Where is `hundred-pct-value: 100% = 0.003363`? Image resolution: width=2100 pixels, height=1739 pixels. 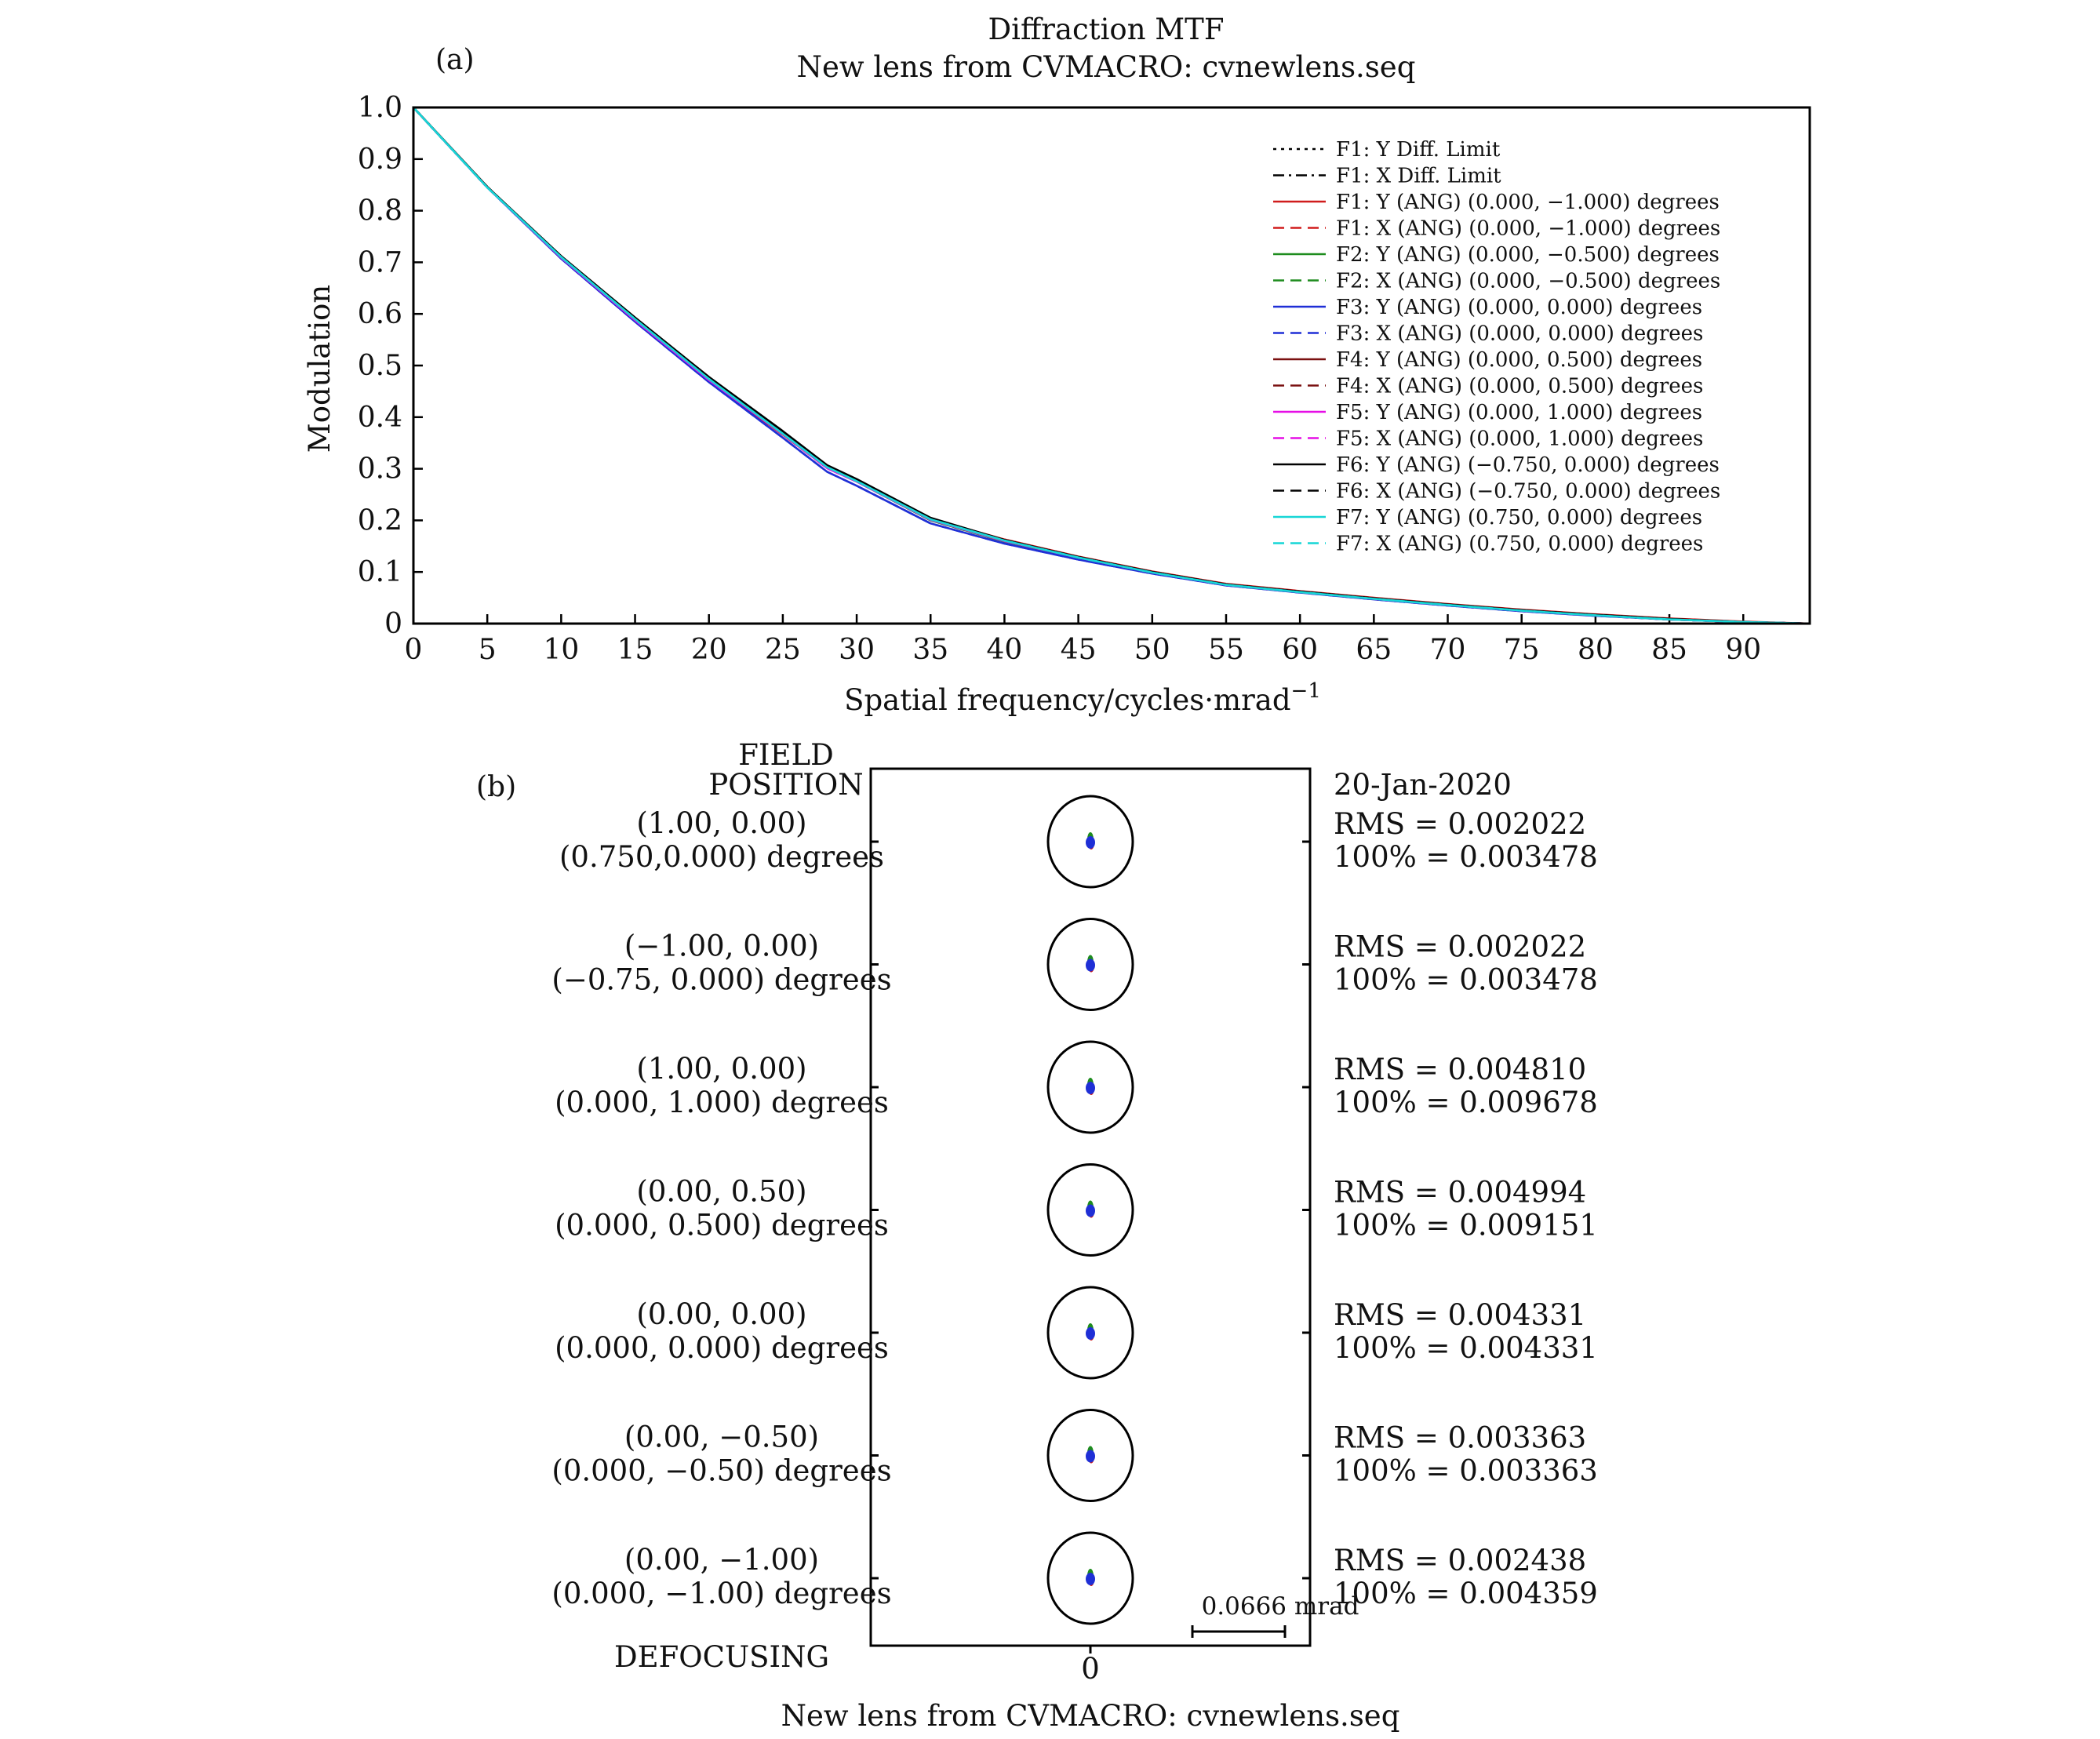
hundred-pct-value: 100% = 0.003363 is located at coordinates (1466, 1471).